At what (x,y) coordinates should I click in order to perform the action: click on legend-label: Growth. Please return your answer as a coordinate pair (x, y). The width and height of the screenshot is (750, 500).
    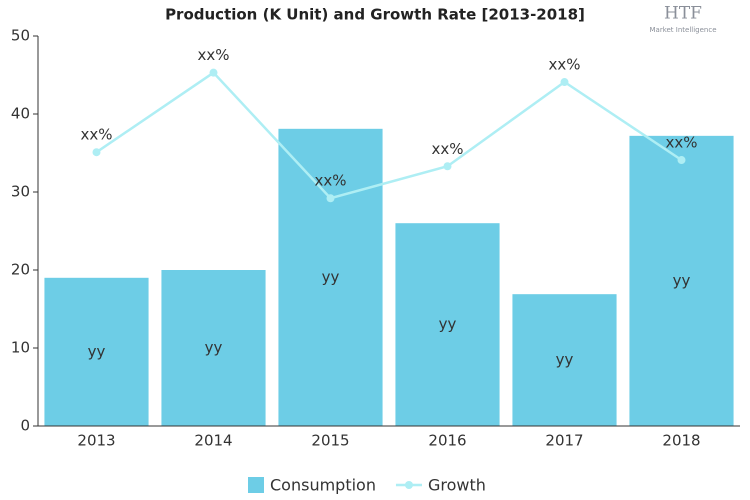
    Looking at the image, I should click on (457, 485).